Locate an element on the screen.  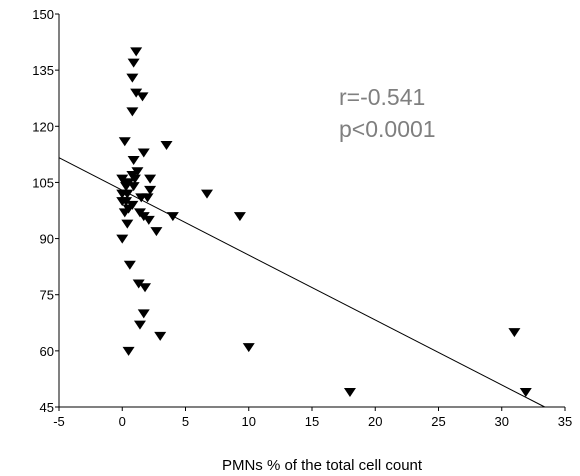
x-tick-label: 10 is located at coordinates (249, 421).